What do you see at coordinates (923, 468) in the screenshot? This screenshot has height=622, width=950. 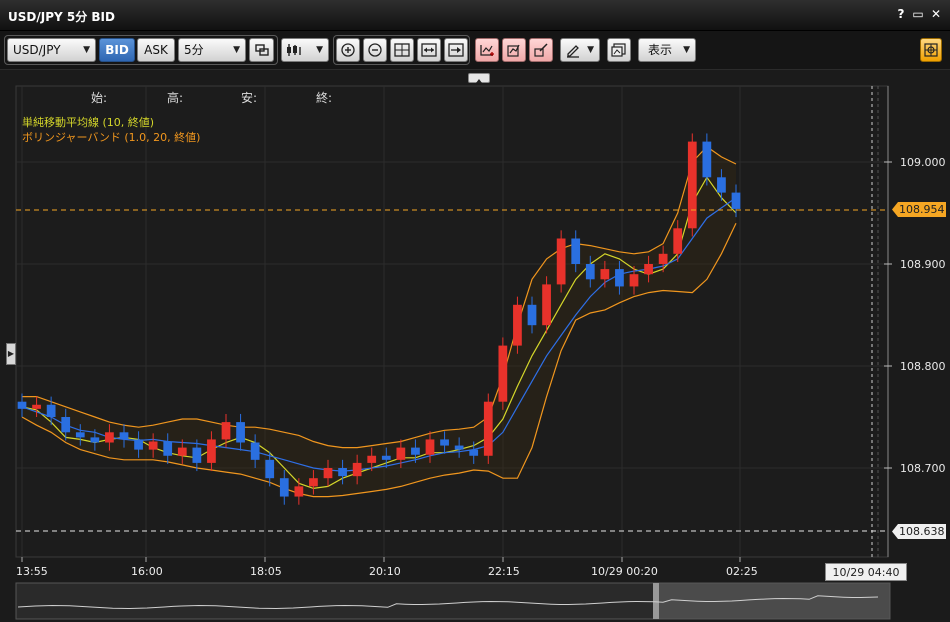 I see `y-tick-label: 108.700` at bounding box center [923, 468].